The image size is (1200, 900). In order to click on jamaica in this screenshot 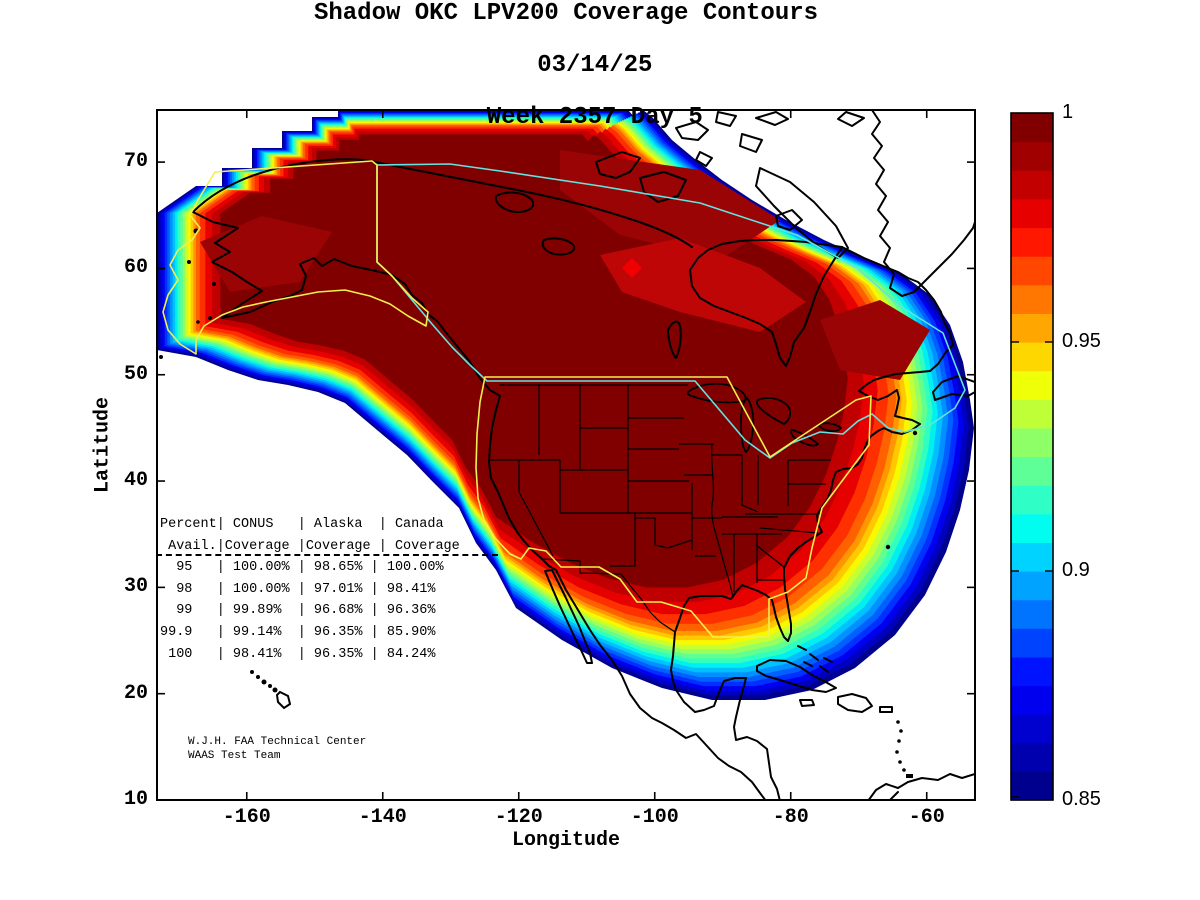, I will do `click(807, 703)`.